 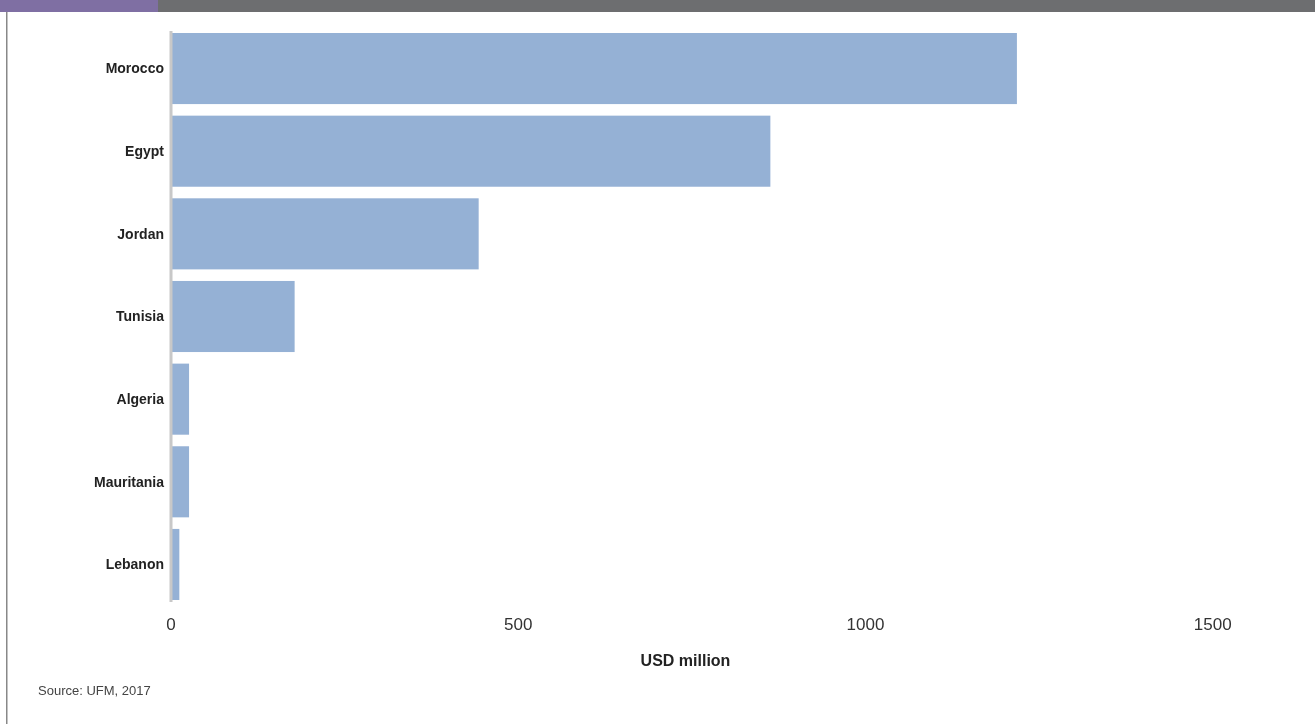 I want to click on y-tick-label: Egypt, so click(x=145, y=151).